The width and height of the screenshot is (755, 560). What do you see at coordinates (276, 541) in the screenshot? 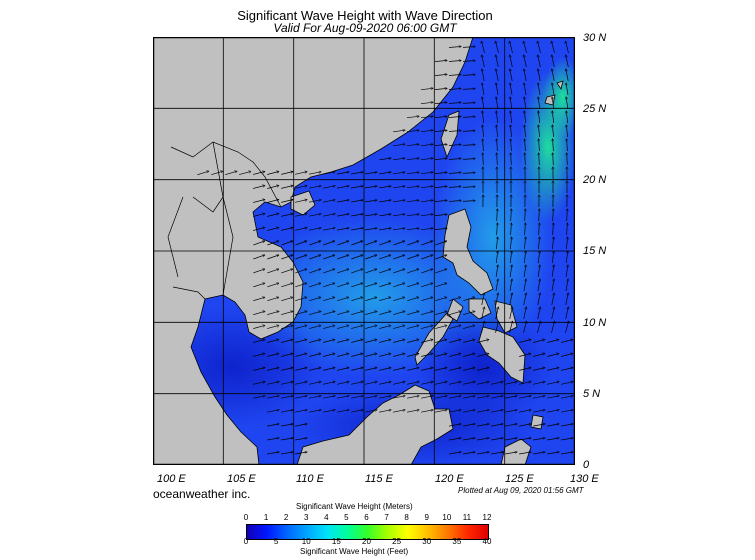
I see `colorbar-feet-tick: 5` at bounding box center [276, 541].